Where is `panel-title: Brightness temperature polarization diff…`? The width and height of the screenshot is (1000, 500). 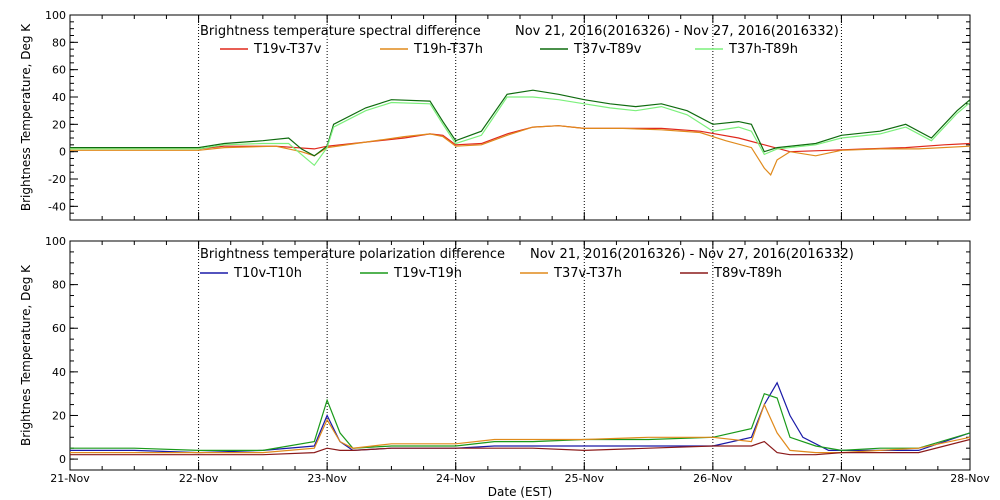
panel-title: Brightness temperature polarization diff… is located at coordinates (352, 254).